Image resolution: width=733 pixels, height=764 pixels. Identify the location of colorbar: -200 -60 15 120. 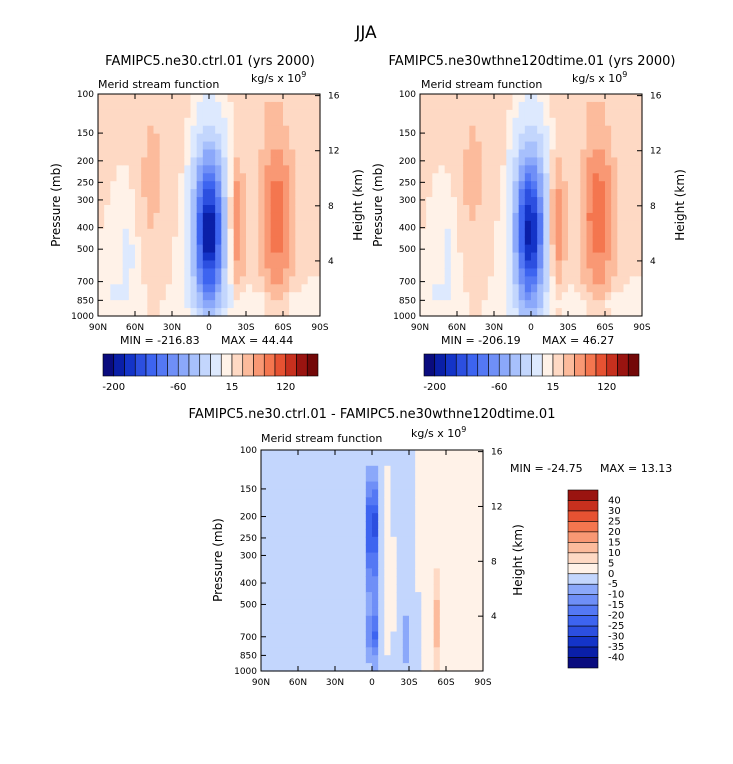
(531, 373).